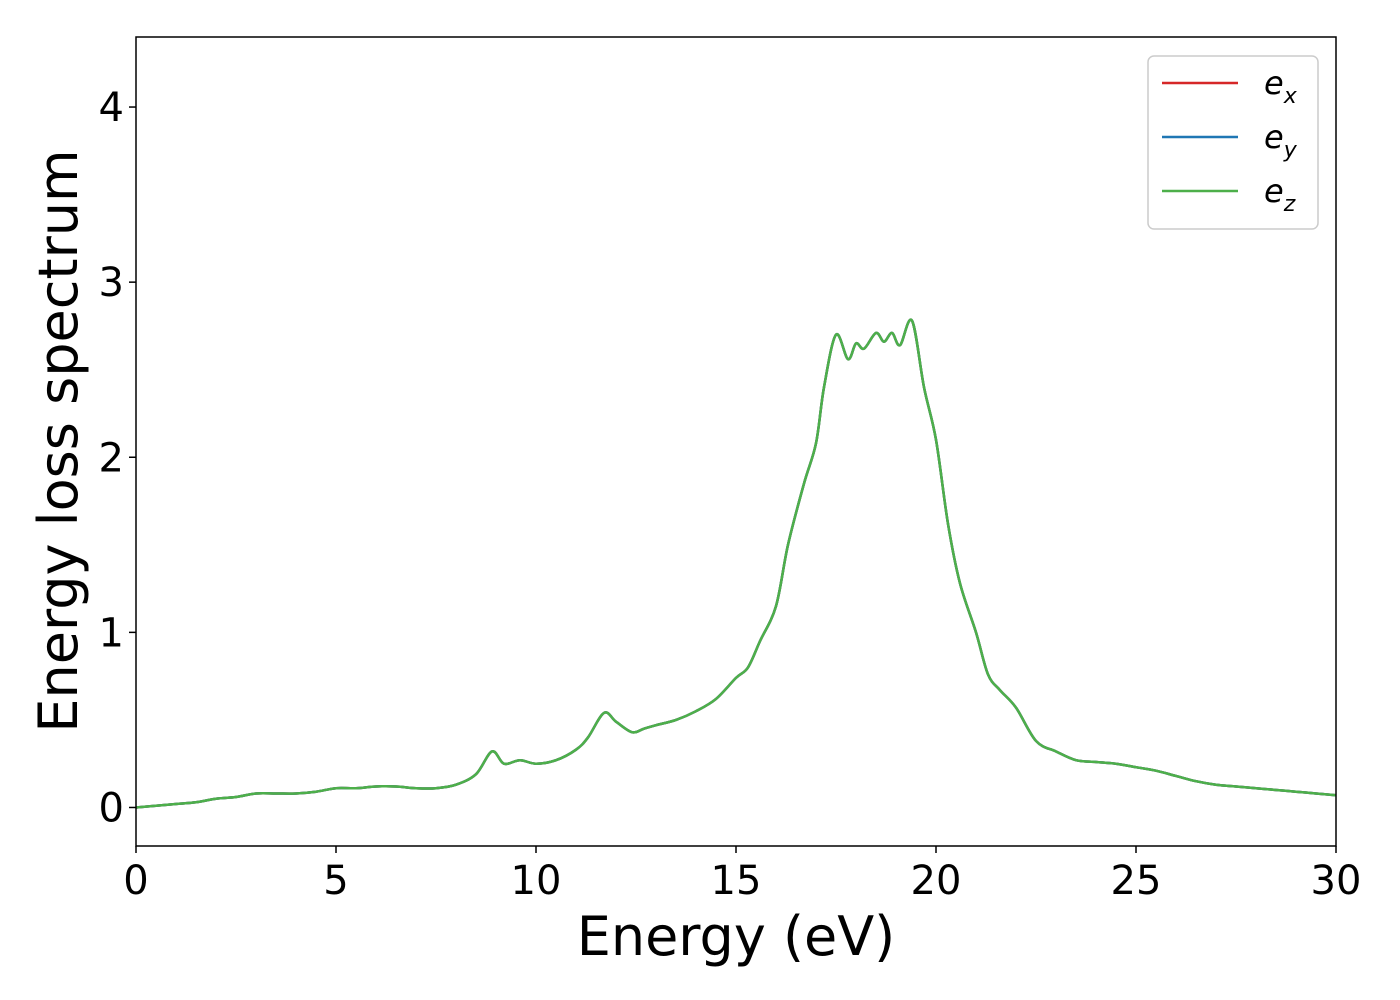 Image resolution: width=1400 pixels, height=1000 pixels. I want to click on x-tick-label: 5, so click(335, 881).